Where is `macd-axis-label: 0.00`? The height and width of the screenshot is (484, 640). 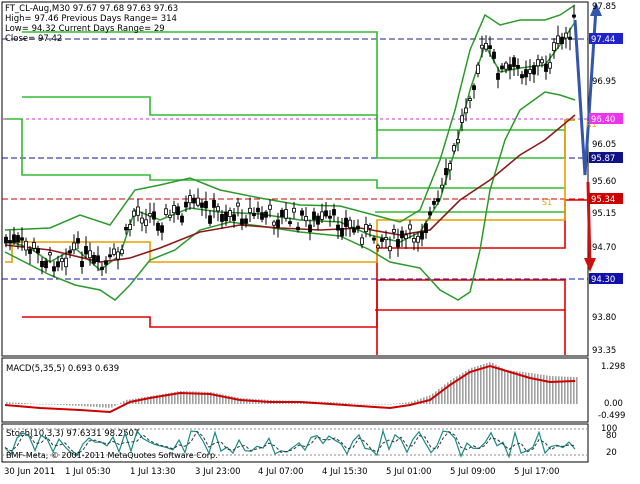 macd-axis-label: 0.00 is located at coordinates (613, 404).